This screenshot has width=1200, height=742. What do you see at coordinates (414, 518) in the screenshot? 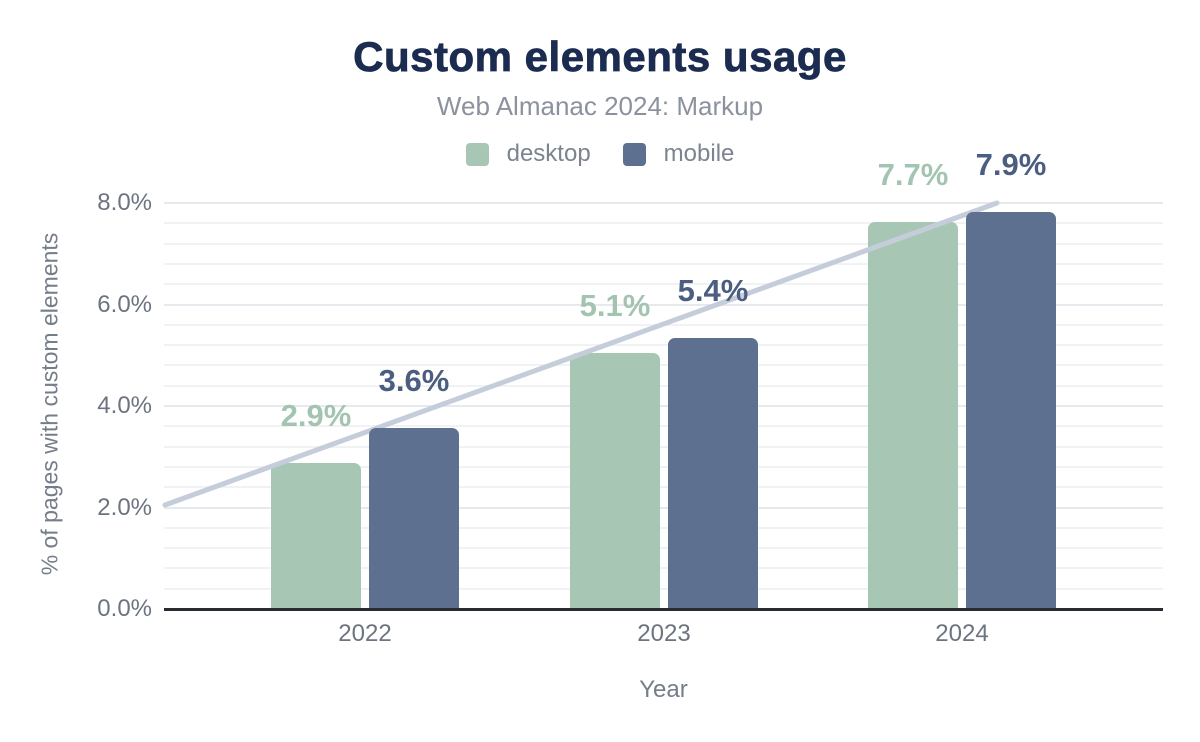
I see `bar-mobile-2022` at bounding box center [414, 518].